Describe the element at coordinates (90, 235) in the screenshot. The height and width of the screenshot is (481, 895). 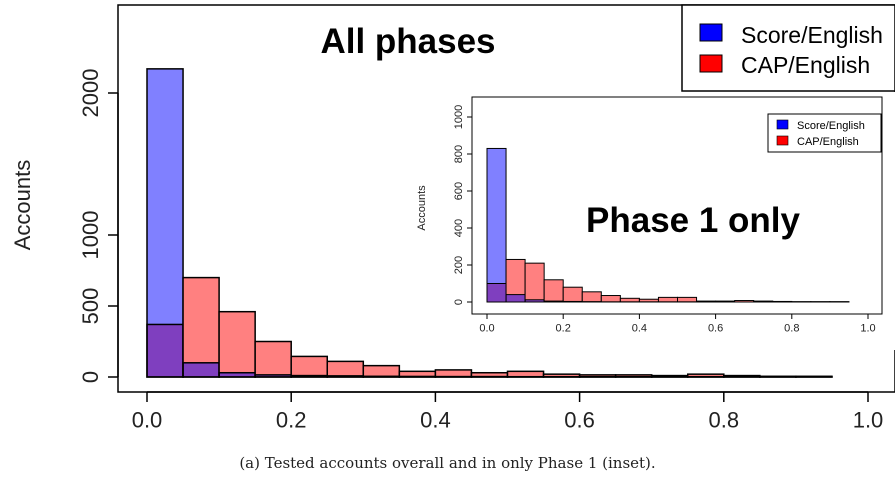
I see `main-y-tick-label-2: 1000` at that location.